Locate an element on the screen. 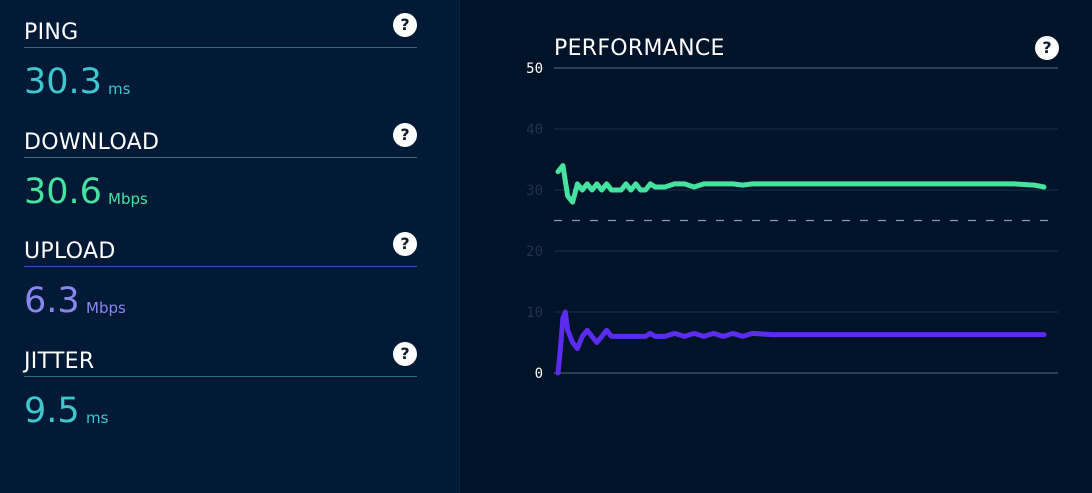  upload-header: UPLOAD ? is located at coordinates (220, 243).